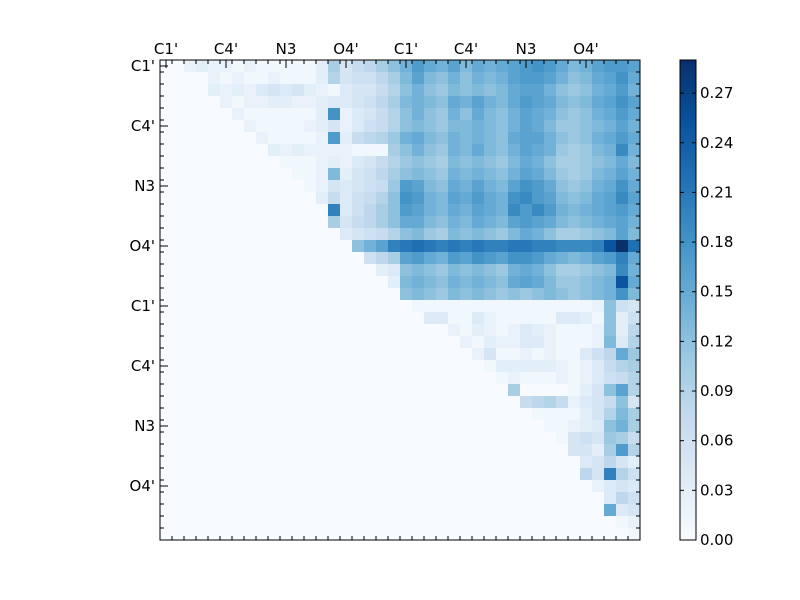 The height and width of the screenshot is (600, 800). Describe the element at coordinates (166, 49) in the screenshot. I see `x-tick-label: C1'` at that location.